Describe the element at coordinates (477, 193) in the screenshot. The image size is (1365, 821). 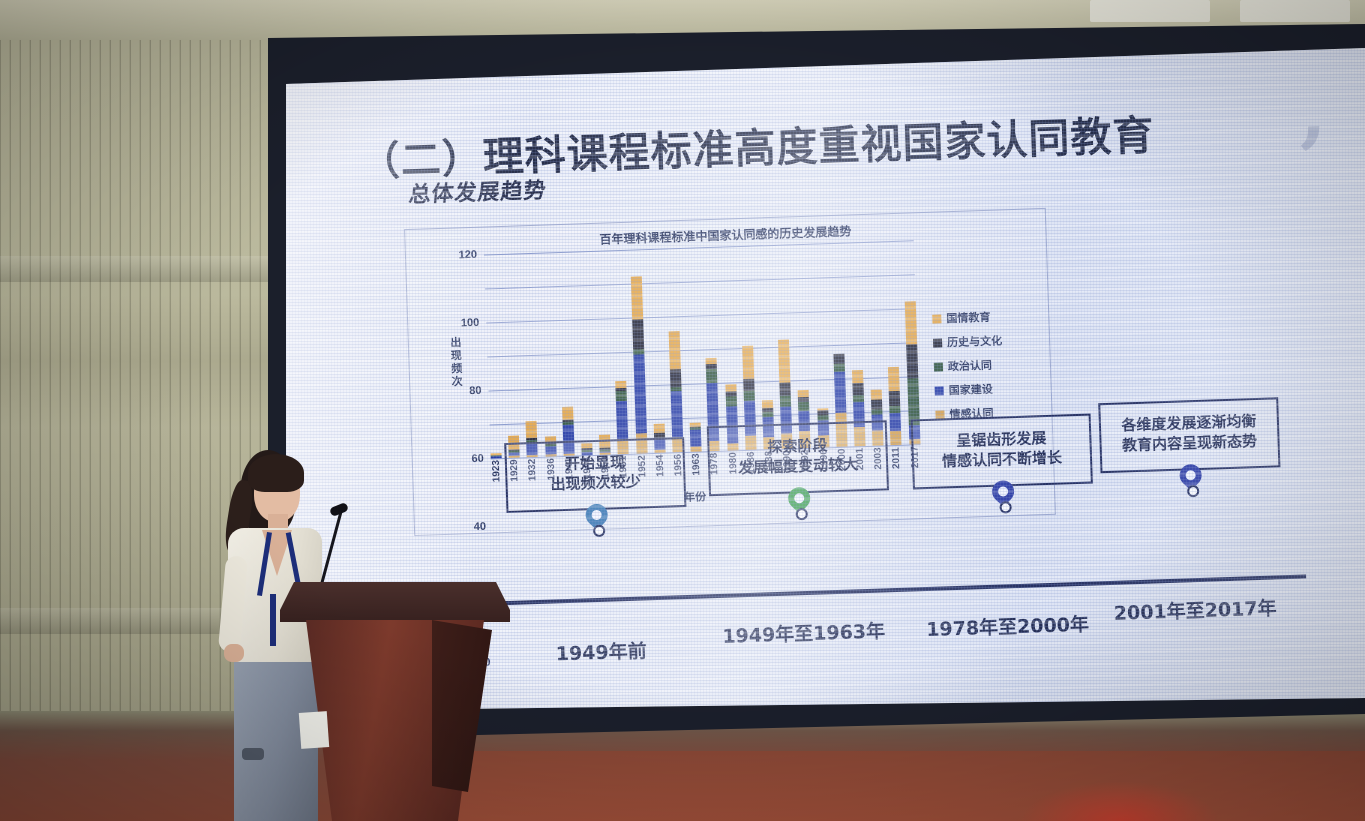
I see `slide-subtitle: 总体发展趋势` at that location.